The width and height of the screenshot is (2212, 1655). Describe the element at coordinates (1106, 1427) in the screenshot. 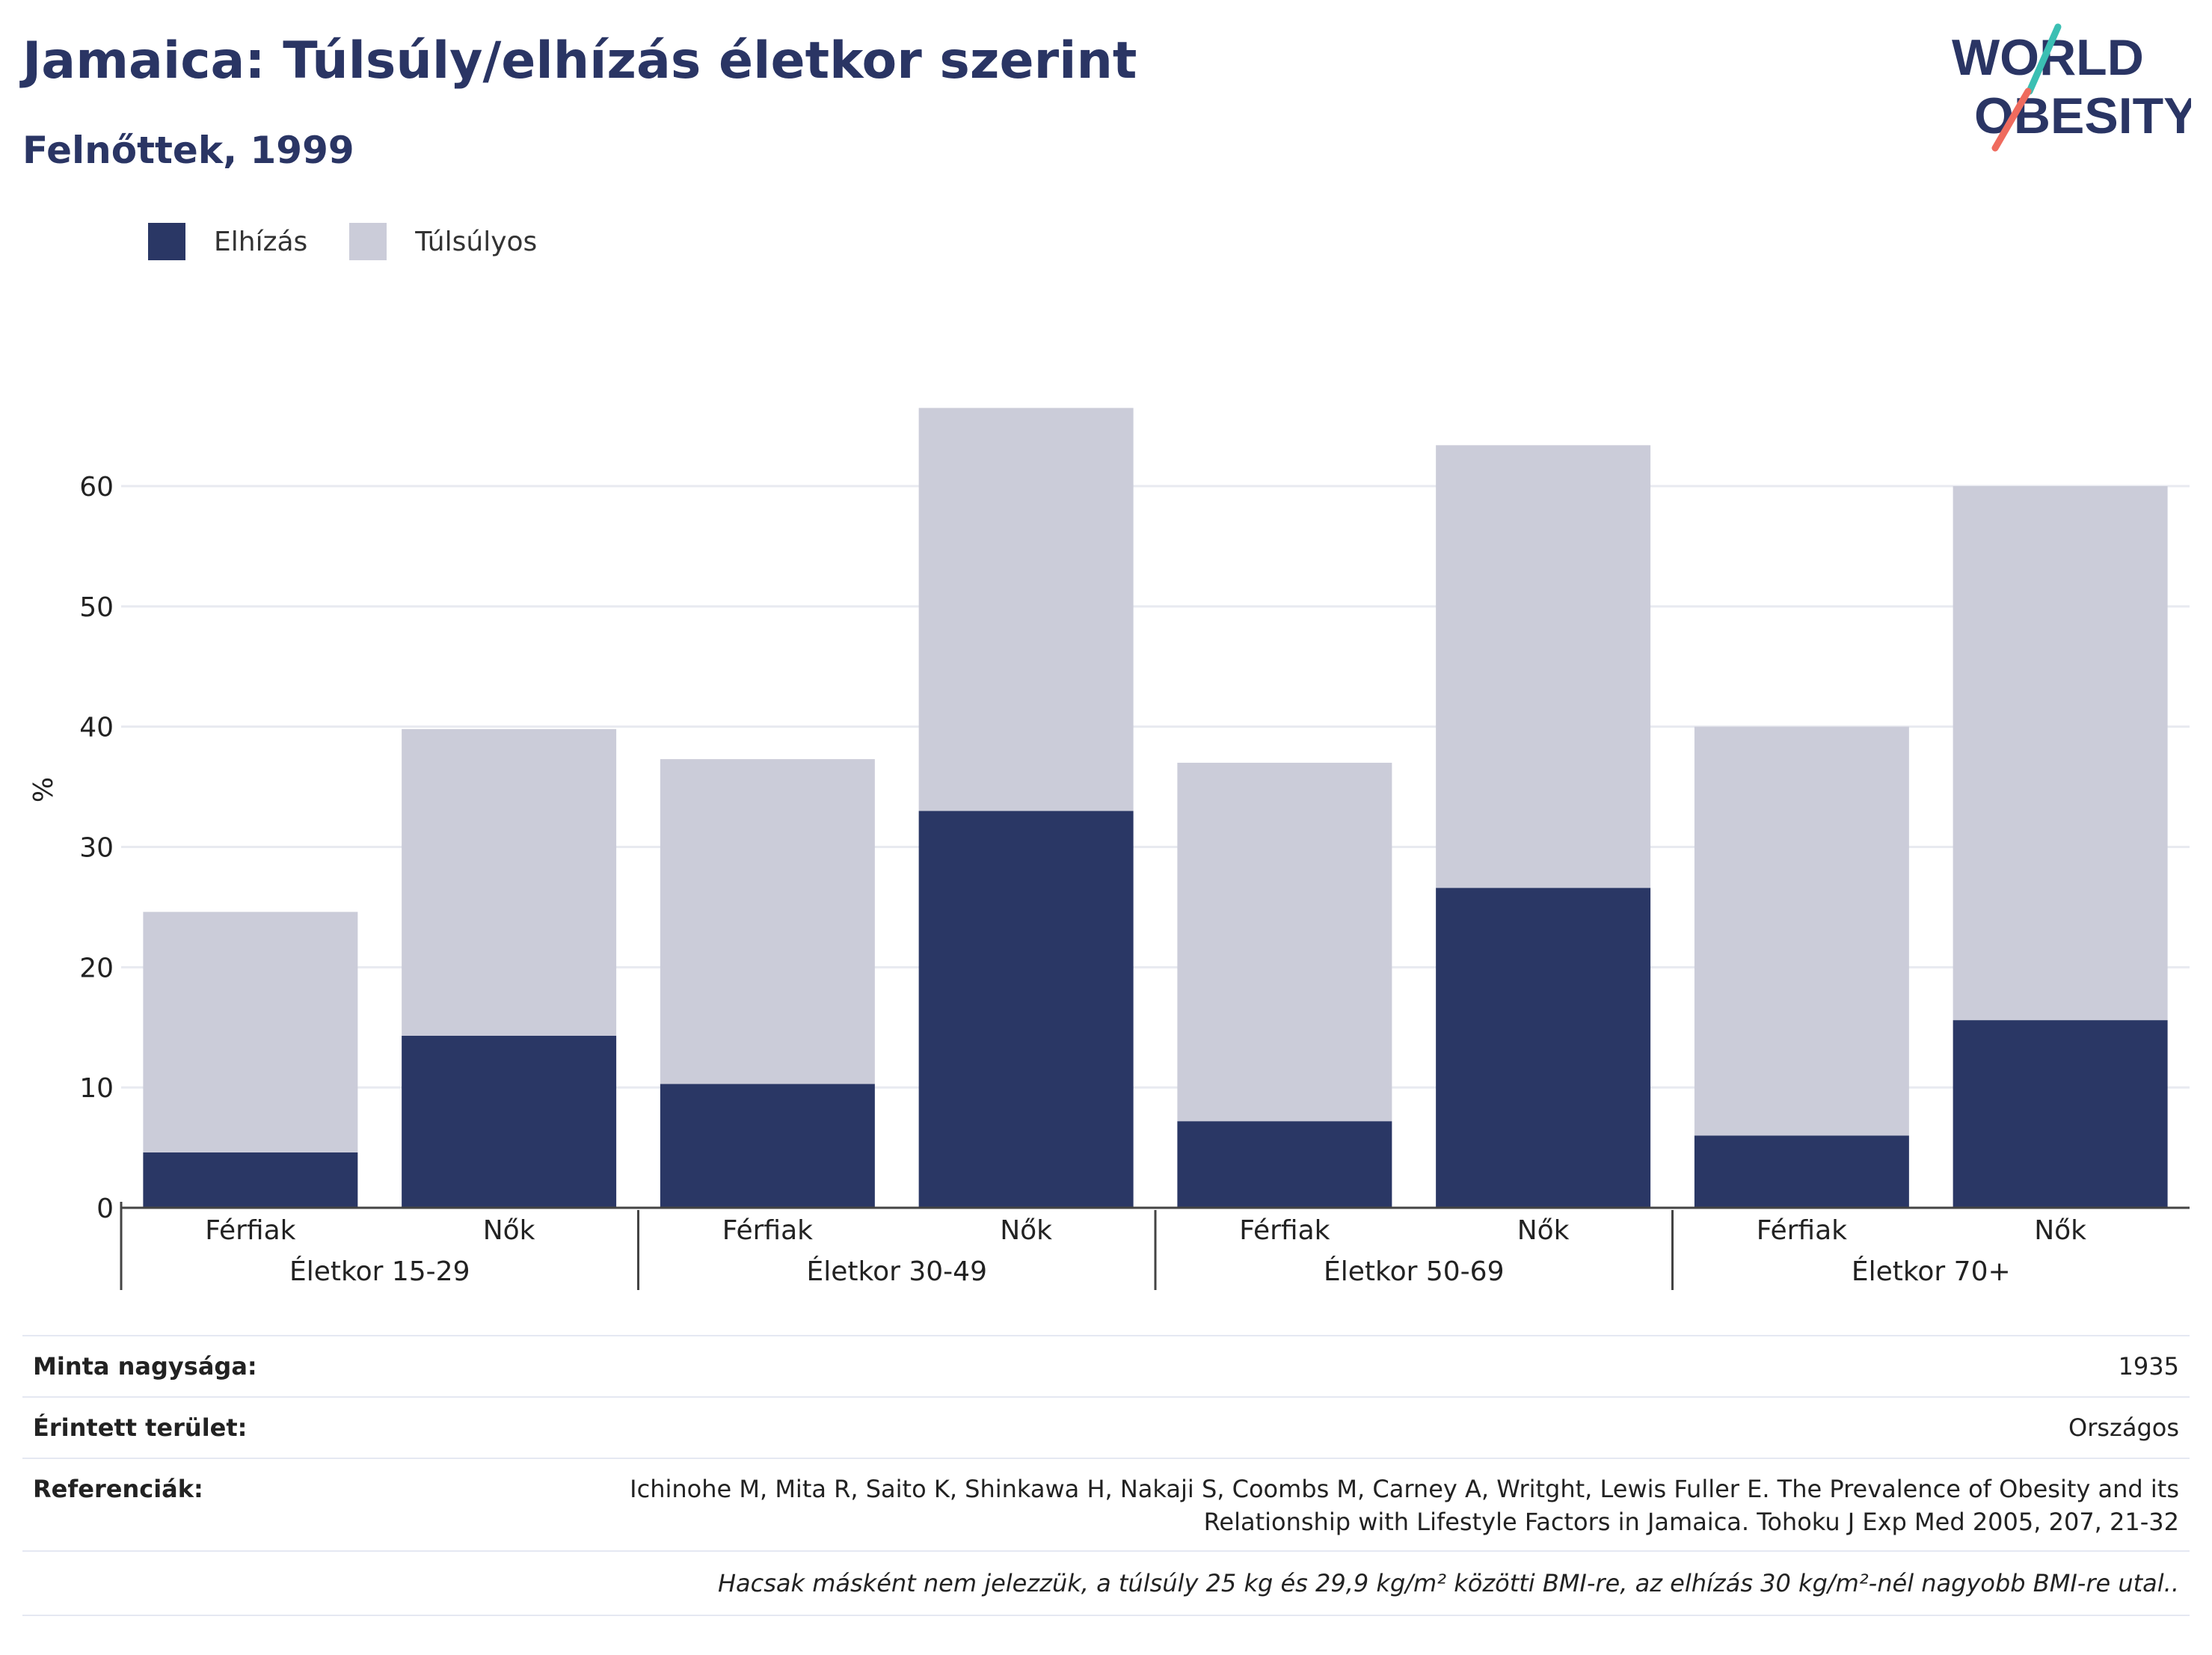

I see `meta-row-area: Érintett terület: Országos` at that location.